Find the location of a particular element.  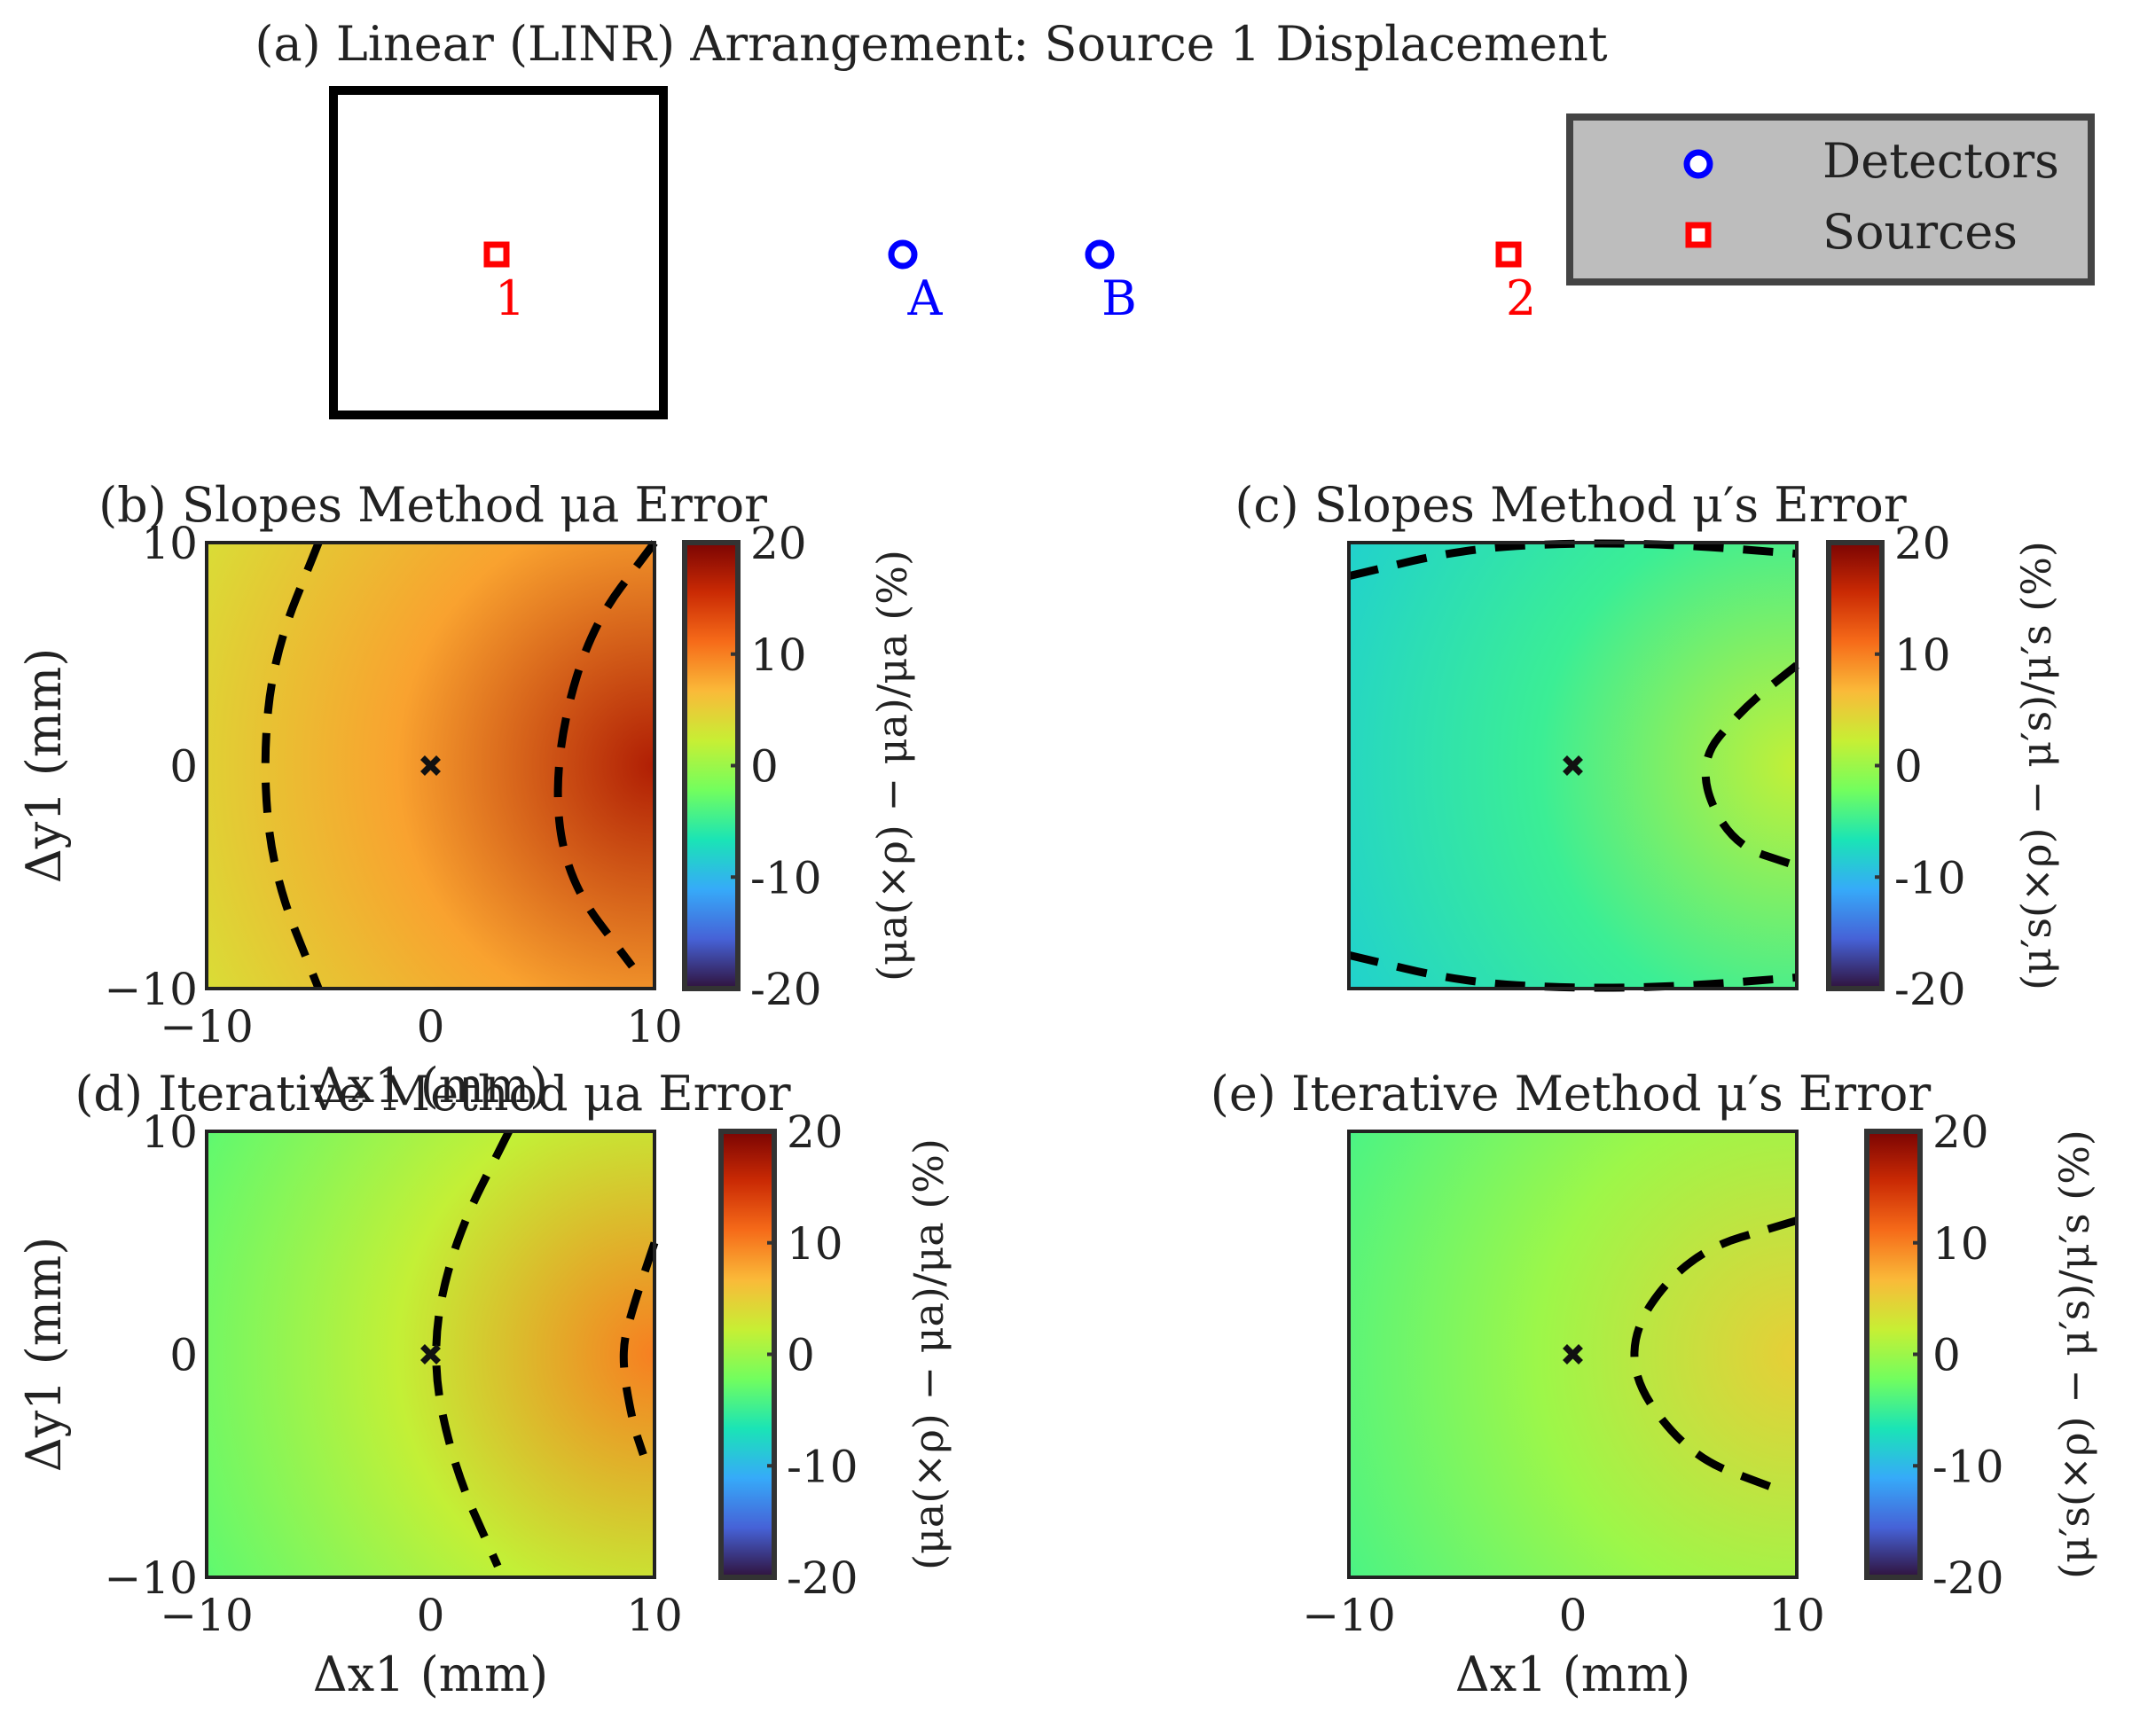

axes-frame-e is located at coordinates (1573, 1354).